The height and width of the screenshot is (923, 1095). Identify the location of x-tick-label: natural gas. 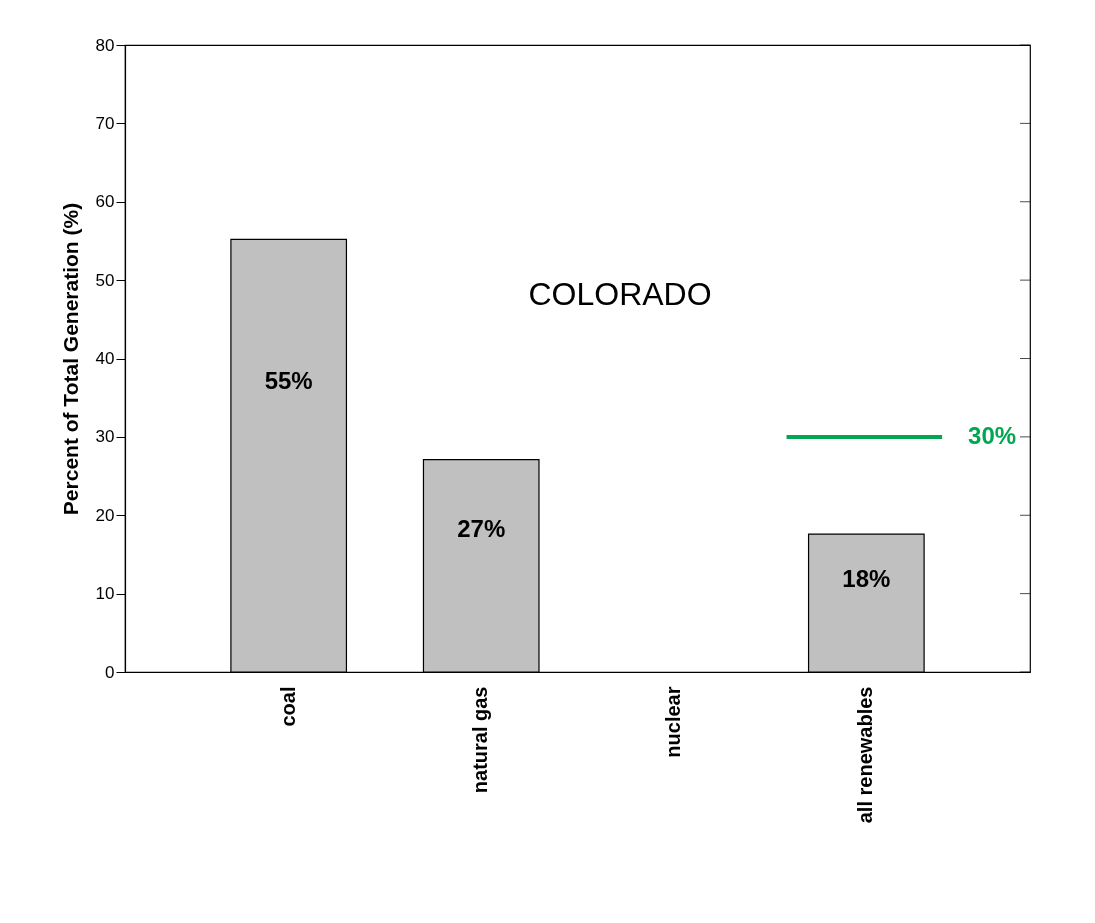
(480, 740).